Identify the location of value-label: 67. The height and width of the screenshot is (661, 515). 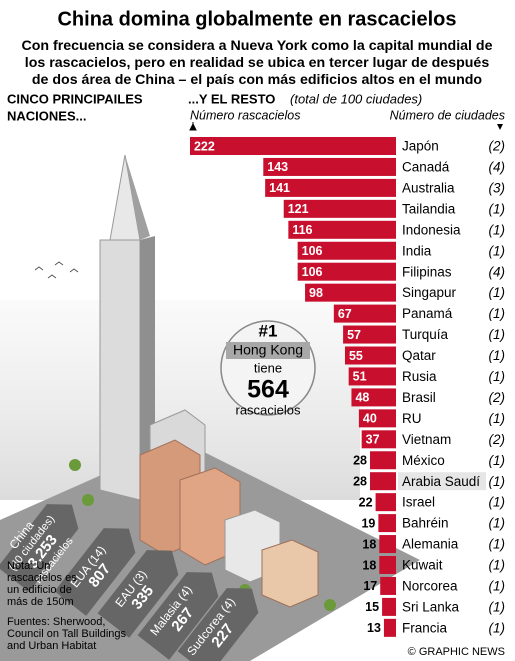
(345, 314).